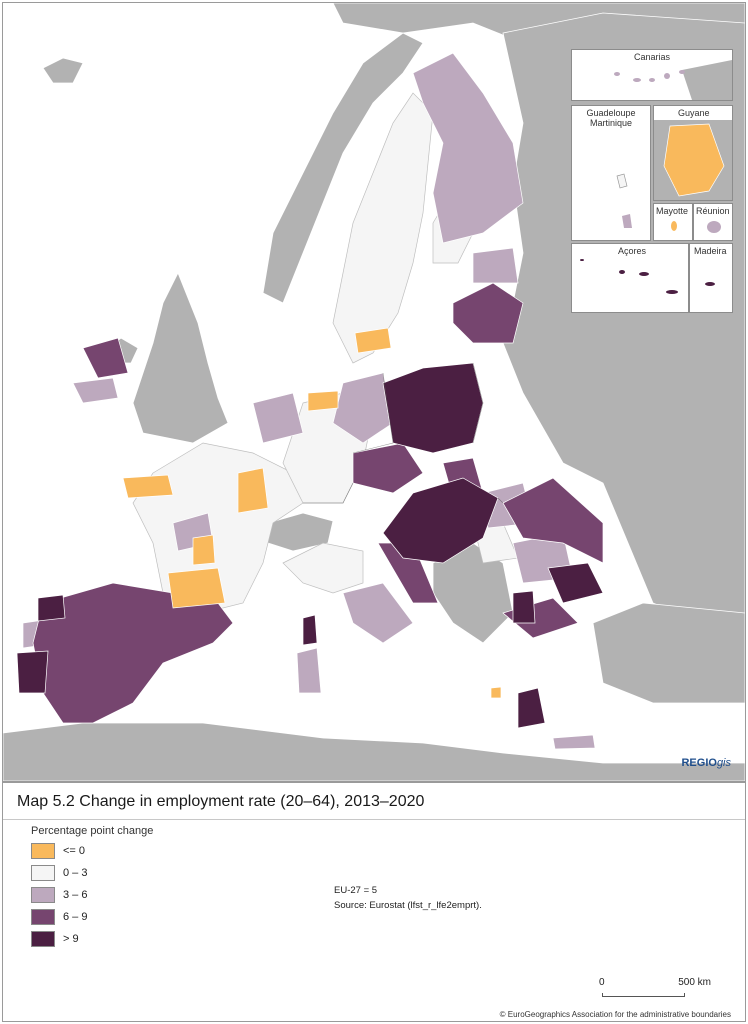 The height and width of the screenshot is (1024, 748). Describe the element at coordinates (693, 160) in the screenshot. I see `guyane-shapes` at that location.